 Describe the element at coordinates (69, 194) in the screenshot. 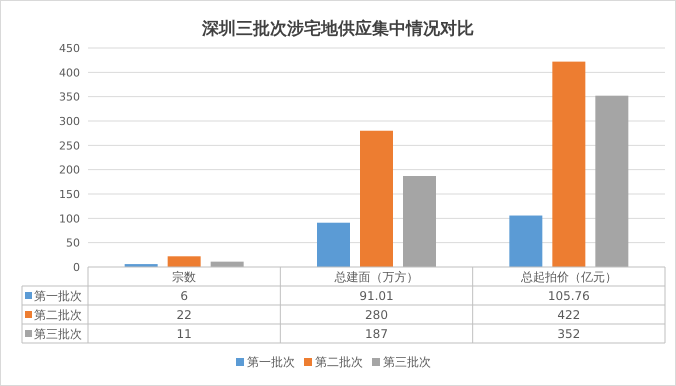

I see `y-tick-label: 150` at that location.